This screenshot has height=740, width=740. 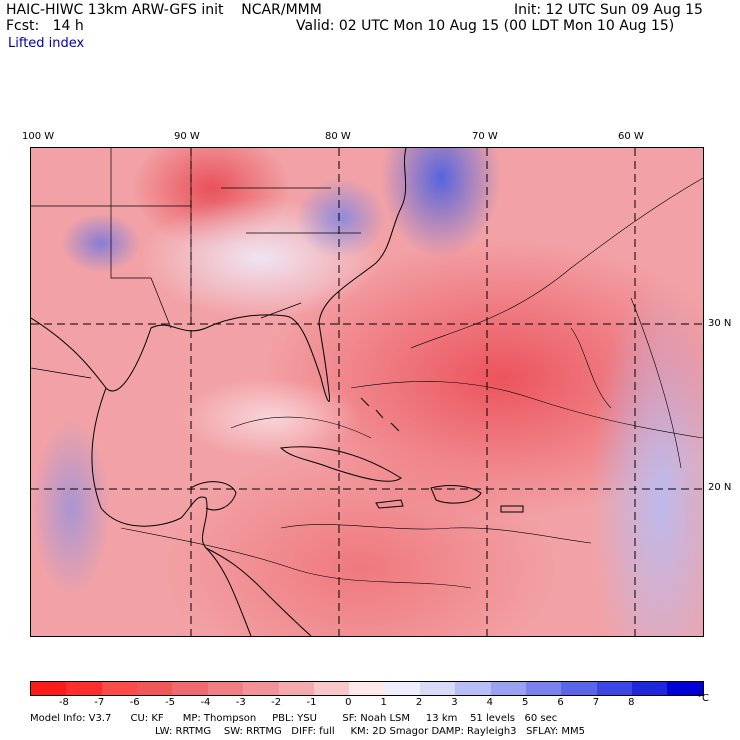 I want to click on color-scale-bar, so click(x=367, y=688).